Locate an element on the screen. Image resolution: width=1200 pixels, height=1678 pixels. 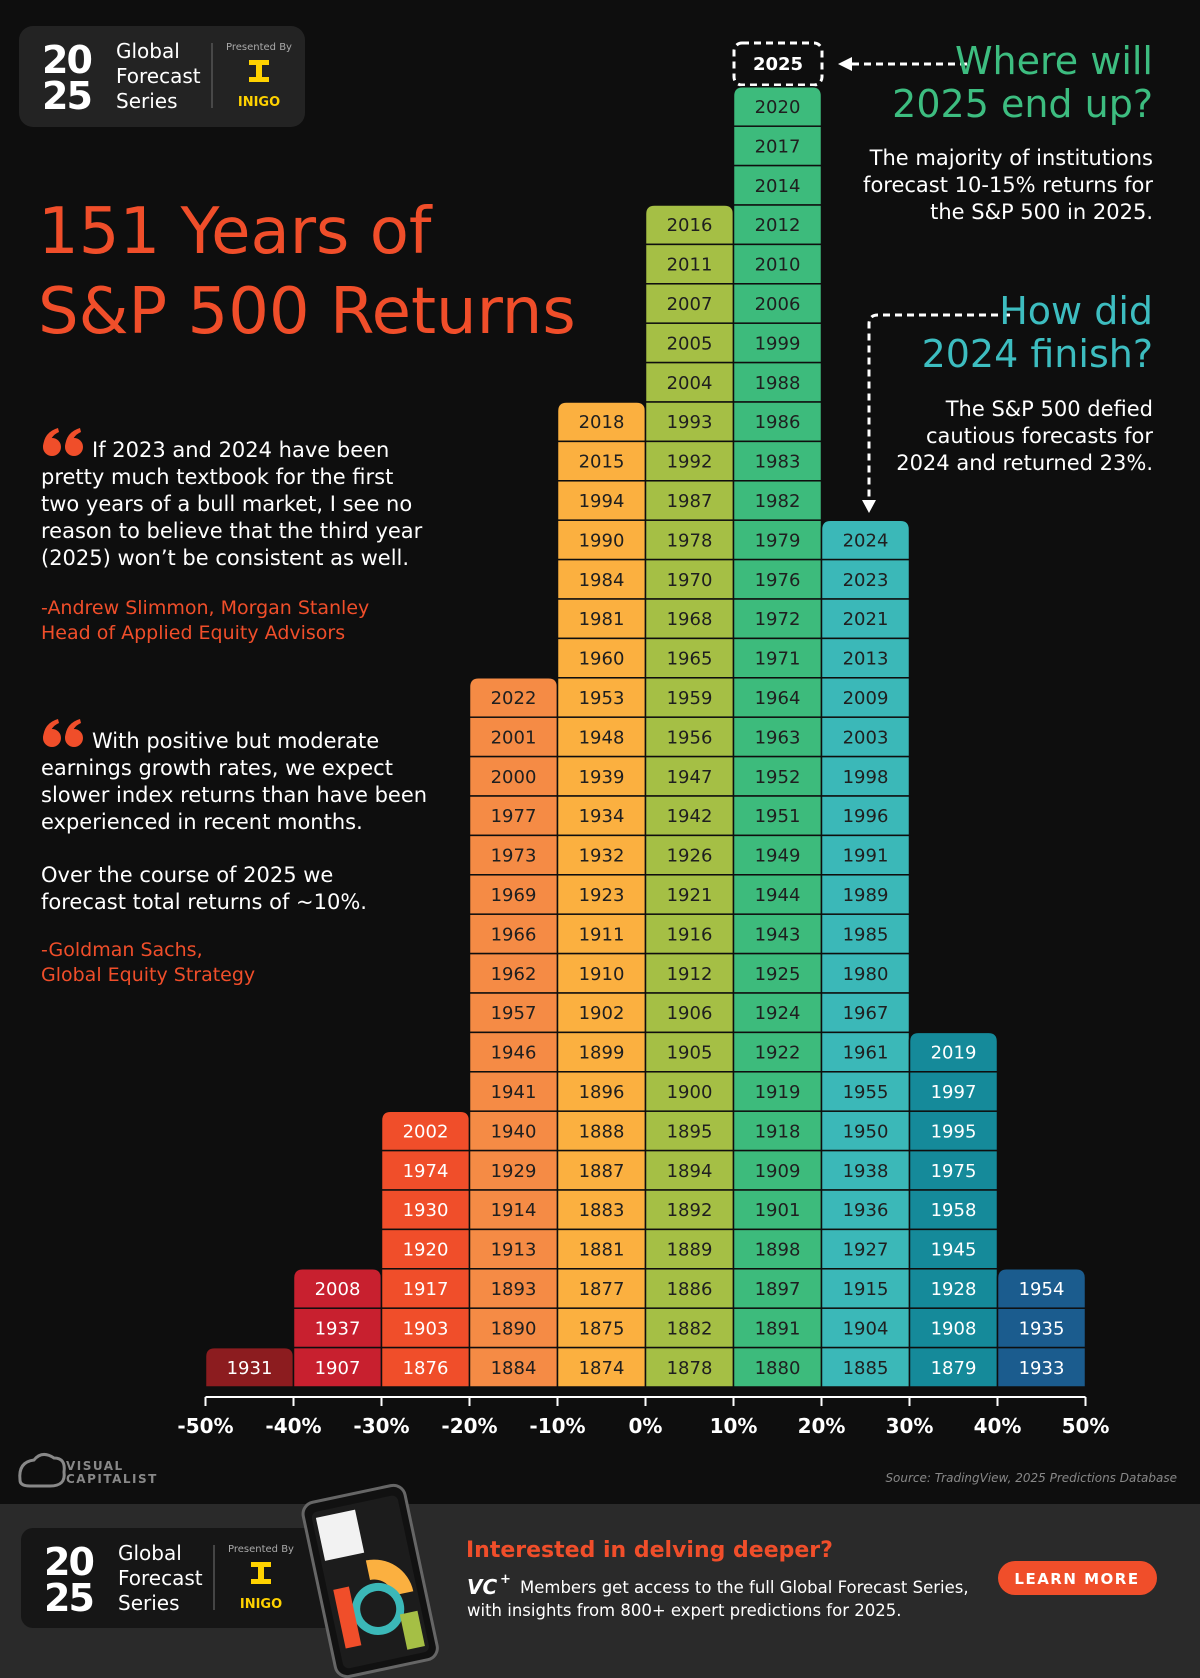
year-label: 1944 is located at coordinates (778, 895).